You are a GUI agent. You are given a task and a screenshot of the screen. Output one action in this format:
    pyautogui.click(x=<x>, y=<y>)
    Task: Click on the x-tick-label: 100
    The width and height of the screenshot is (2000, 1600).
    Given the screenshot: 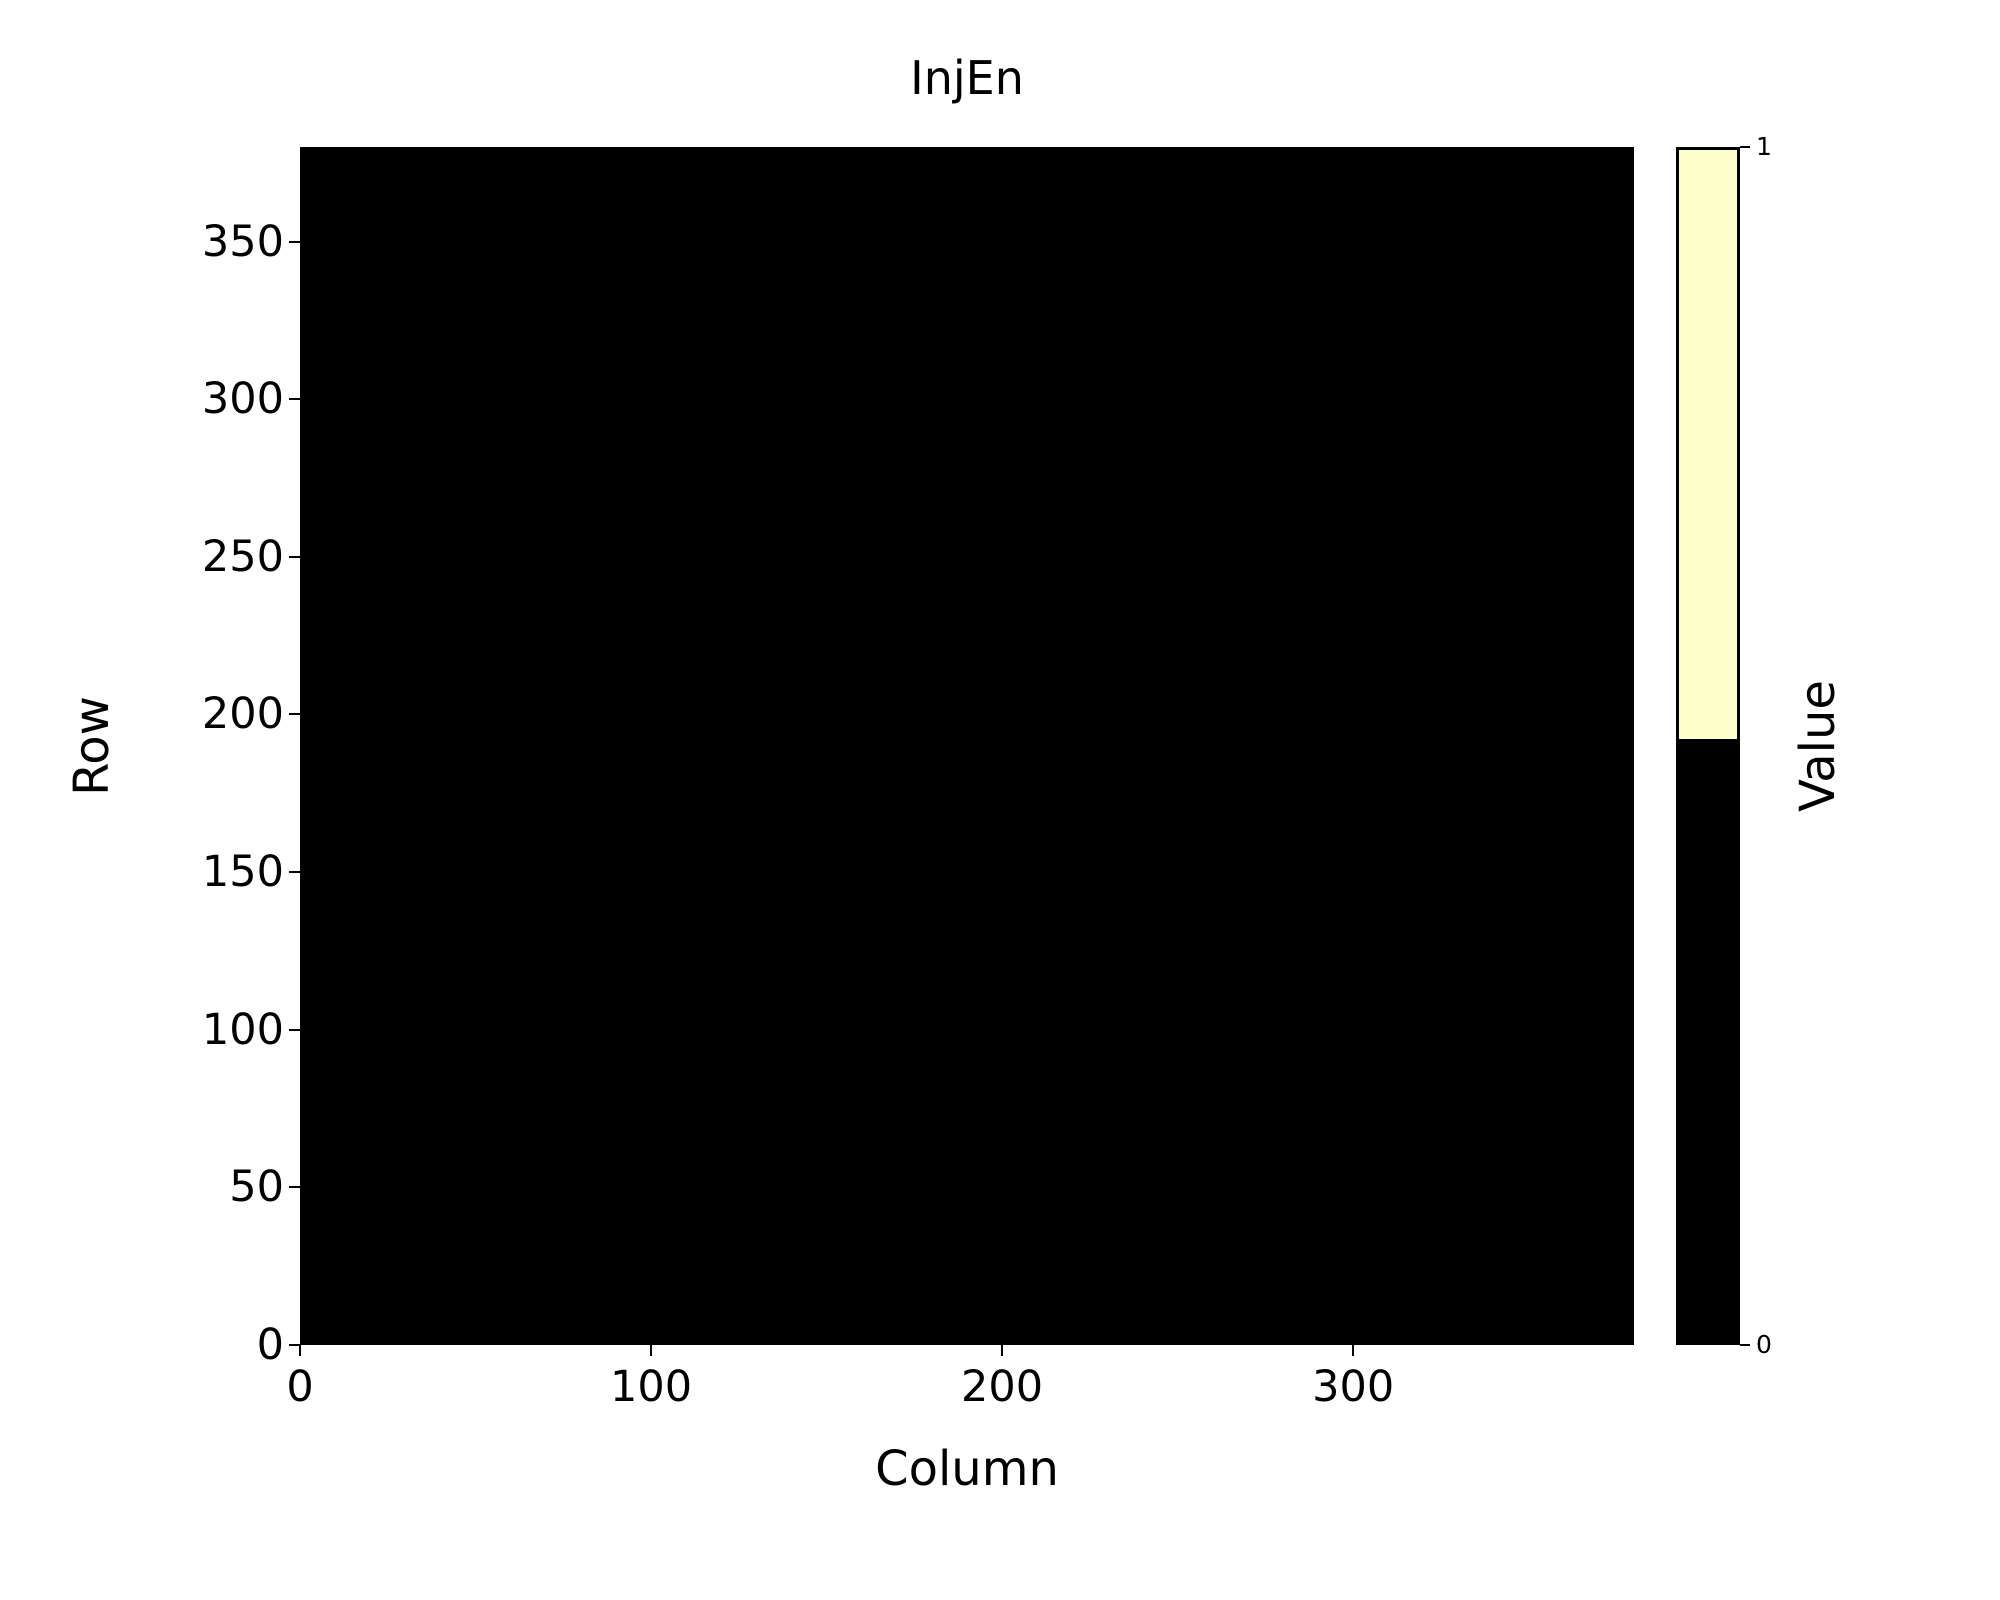 What is the action you would take?
    pyautogui.click(x=651, y=1387)
    